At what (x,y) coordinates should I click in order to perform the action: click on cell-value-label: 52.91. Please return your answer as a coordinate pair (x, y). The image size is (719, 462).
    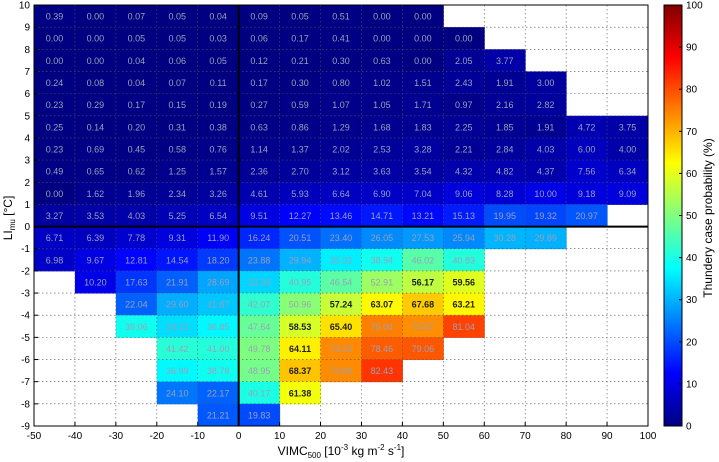
    Looking at the image, I should click on (382, 282).